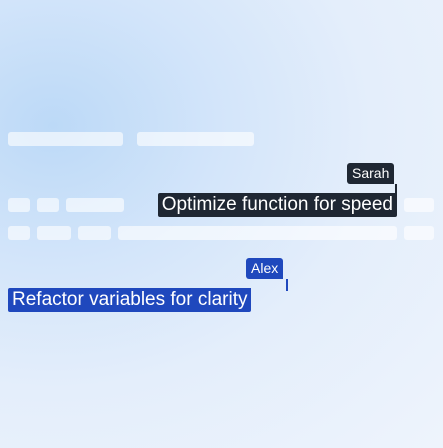 The image size is (443, 448). I want to click on collaborator-name-tag-alex: Alex, so click(265, 268).